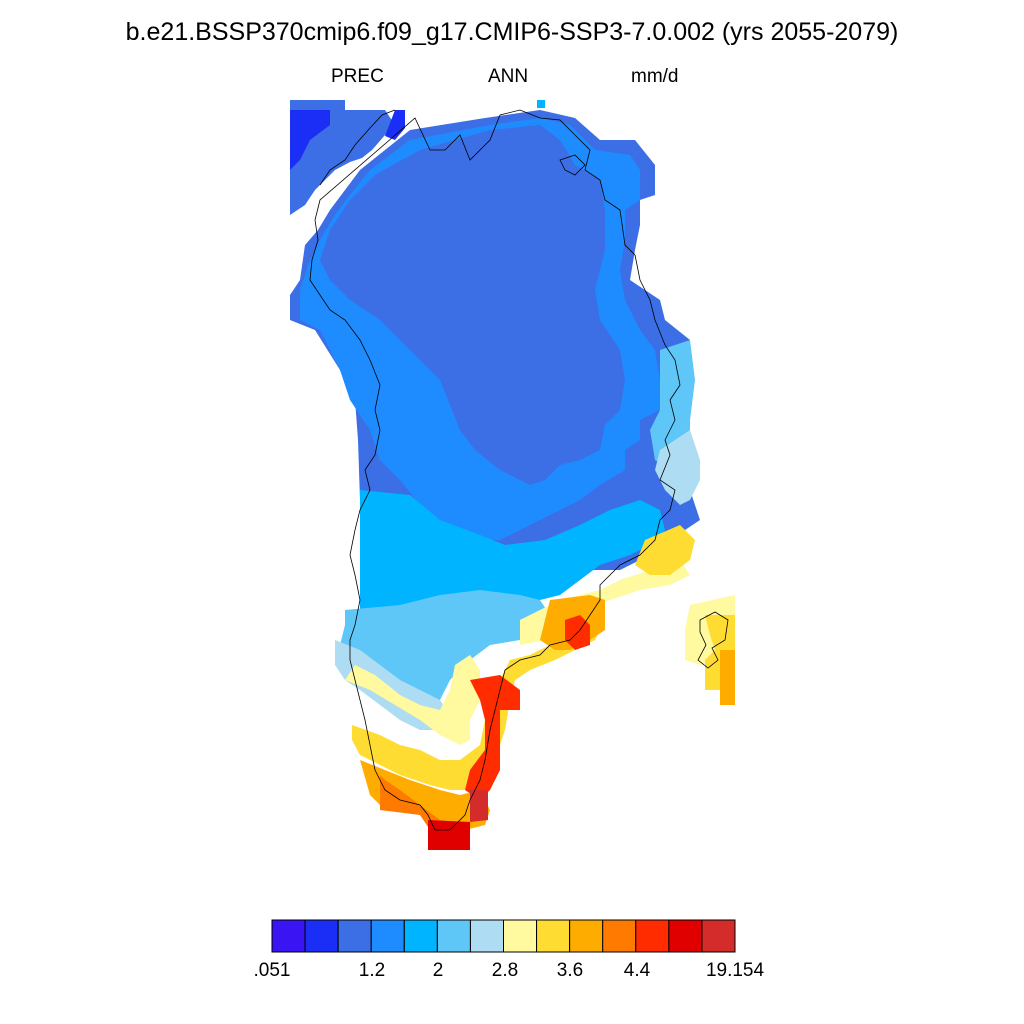 This screenshot has width=1024, height=1024. What do you see at coordinates (425, 795) in the screenshot?
I see `region-tip-orange` at bounding box center [425, 795].